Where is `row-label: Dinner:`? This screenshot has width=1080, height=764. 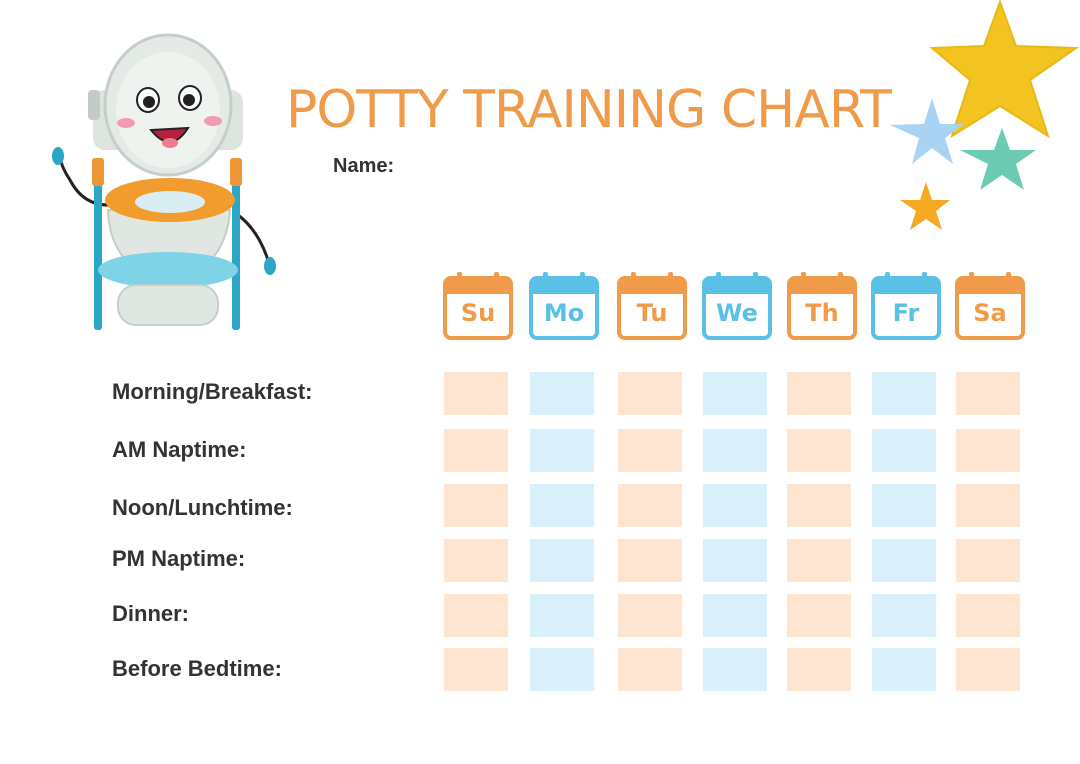
row-label: Dinner: is located at coordinates (150, 613).